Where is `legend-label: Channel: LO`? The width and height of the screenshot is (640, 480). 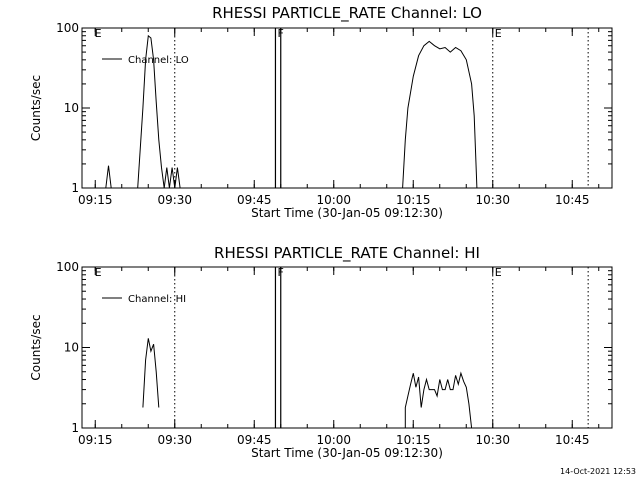 legend-label: Channel: LO is located at coordinates (158, 60).